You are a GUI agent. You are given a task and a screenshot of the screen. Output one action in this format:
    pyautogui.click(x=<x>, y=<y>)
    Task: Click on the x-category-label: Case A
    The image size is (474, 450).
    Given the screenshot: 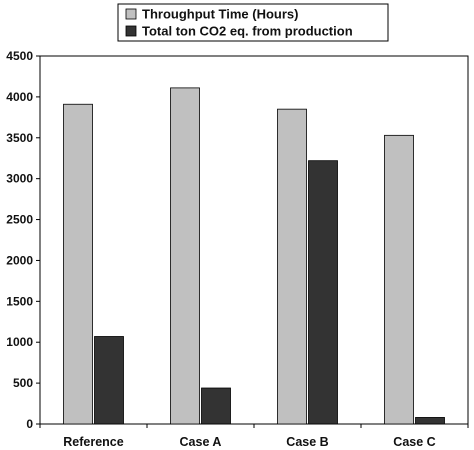 What is the action you would take?
    pyautogui.click(x=201, y=442)
    